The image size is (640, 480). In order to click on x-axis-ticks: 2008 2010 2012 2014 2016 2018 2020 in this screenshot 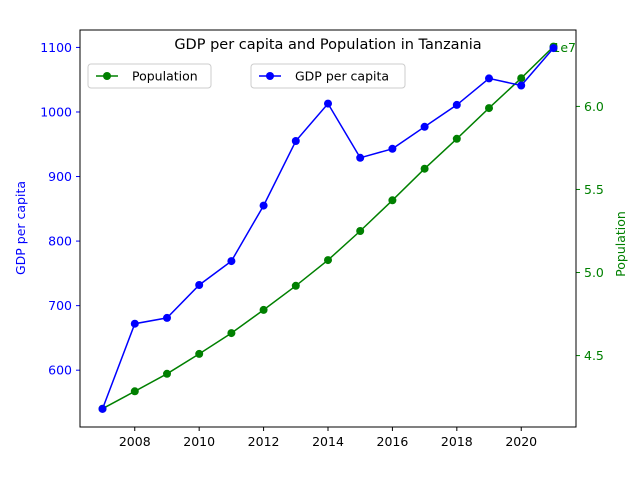, I will do `click(328, 438)`.